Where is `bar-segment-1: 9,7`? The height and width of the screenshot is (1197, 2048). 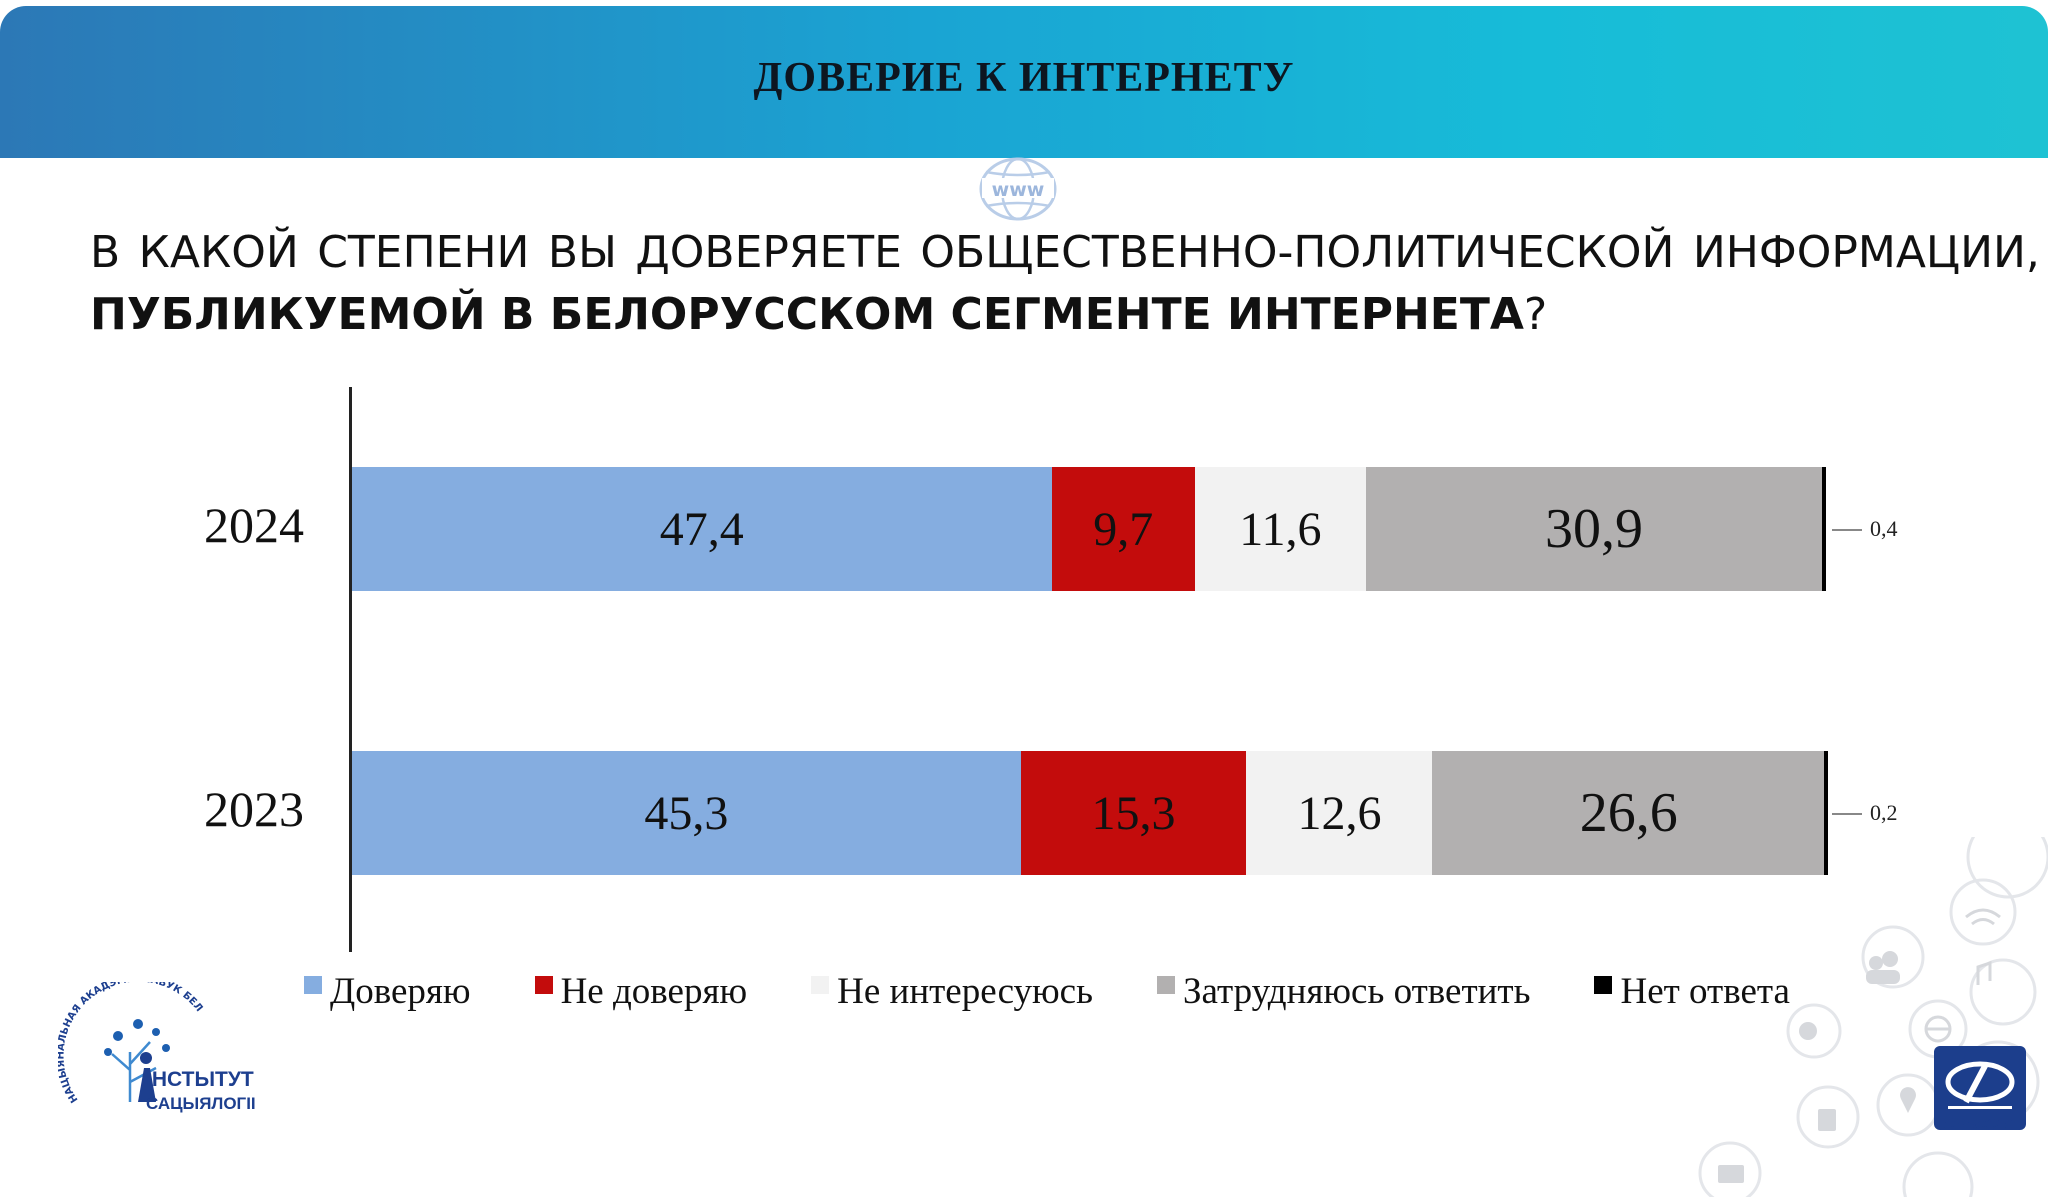
bar-segment-1: 9,7 is located at coordinates (1123, 529).